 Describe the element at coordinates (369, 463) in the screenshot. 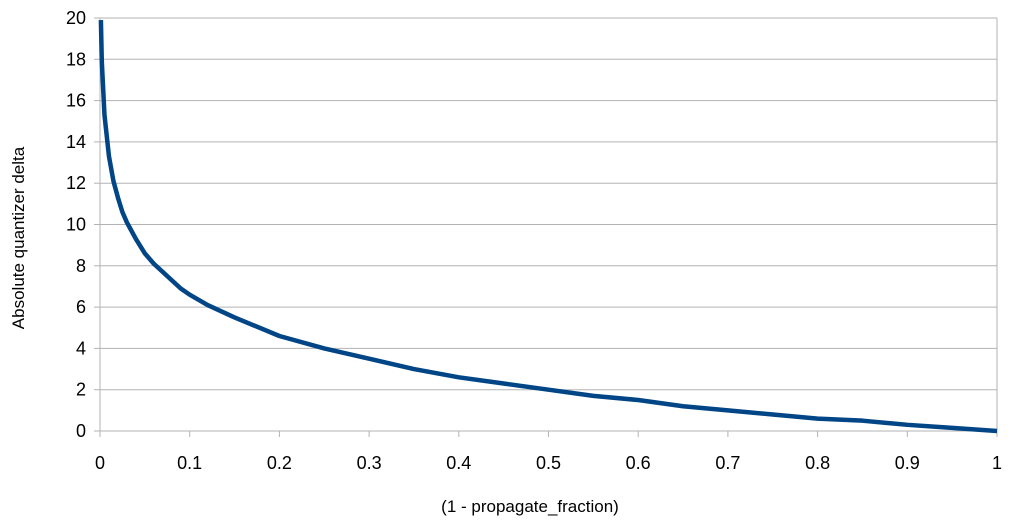

I see `x-tick-label: 0.3` at that location.